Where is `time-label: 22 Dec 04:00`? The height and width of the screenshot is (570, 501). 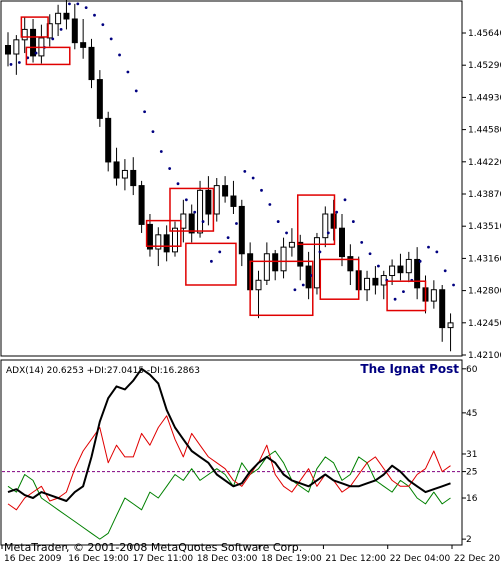 time-label: 22 Dec 04:00 is located at coordinates (420, 559).